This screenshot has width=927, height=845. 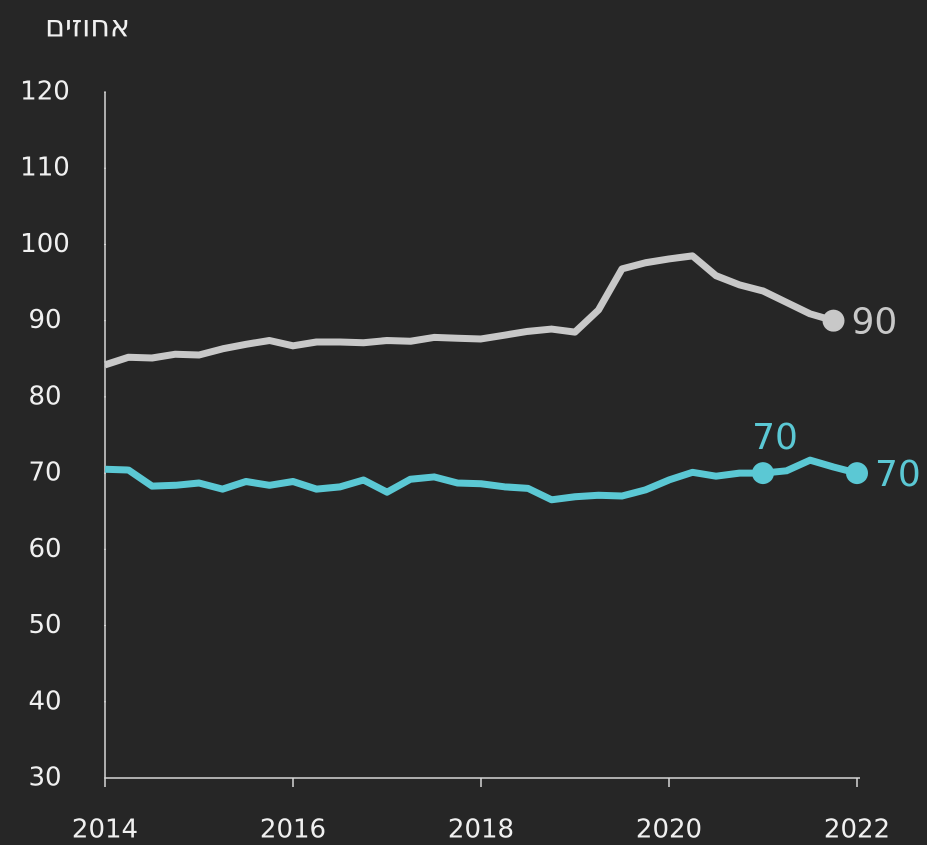 I want to click on x-tick-label: 2018, so click(x=481, y=830).